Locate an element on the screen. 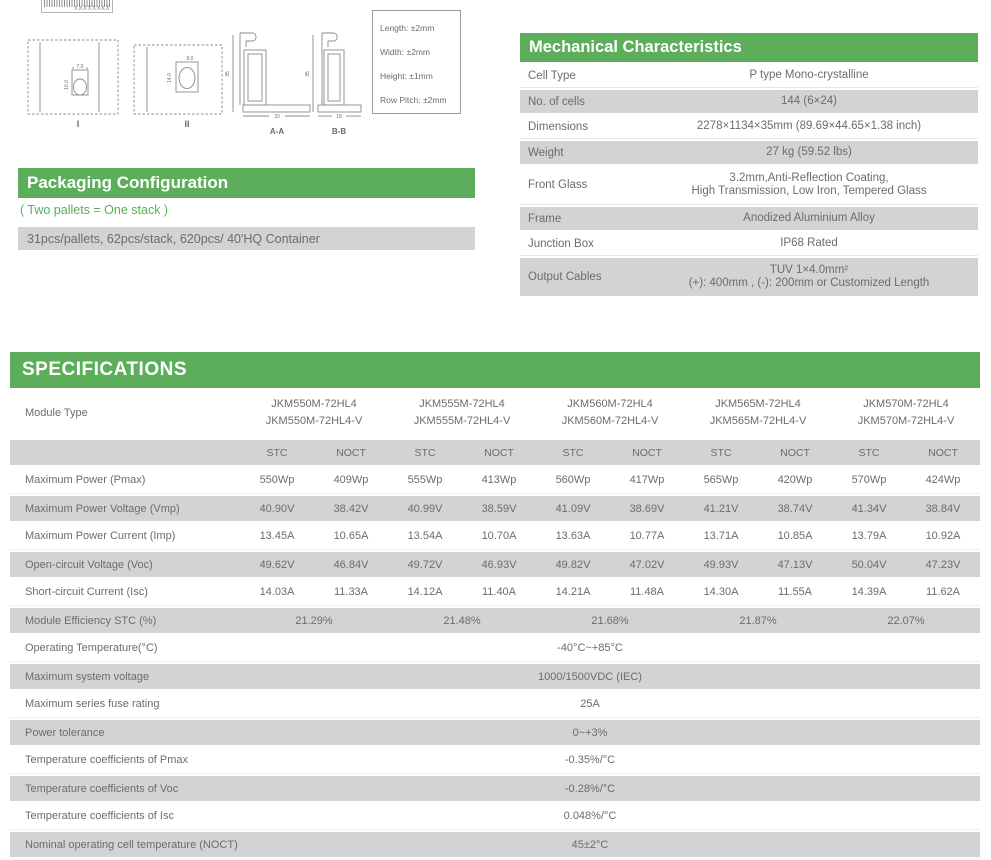 The image size is (991, 860). spec-value: 47.23V is located at coordinates (943, 564).